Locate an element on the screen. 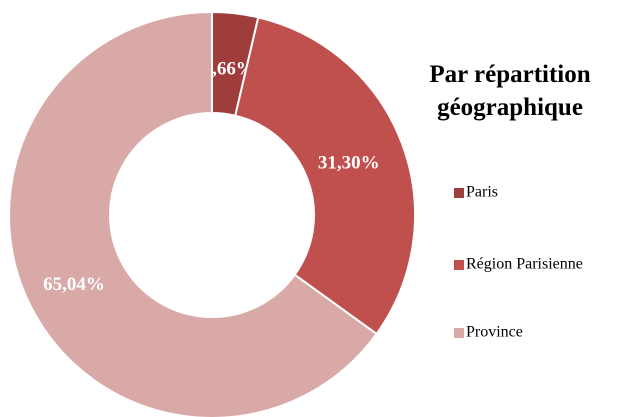 The image size is (623, 417). legend-label: Province is located at coordinates (494, 332).